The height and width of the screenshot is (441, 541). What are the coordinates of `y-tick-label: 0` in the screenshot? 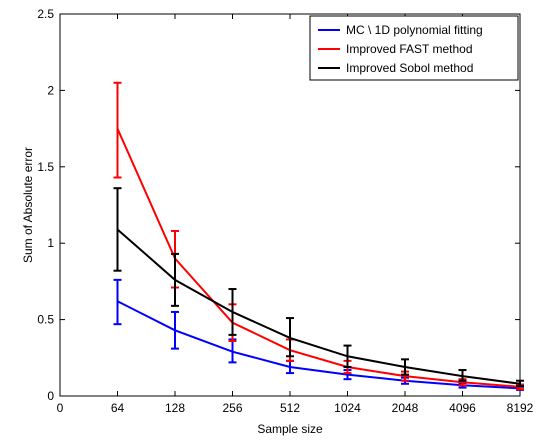 It's located at (50, 396).